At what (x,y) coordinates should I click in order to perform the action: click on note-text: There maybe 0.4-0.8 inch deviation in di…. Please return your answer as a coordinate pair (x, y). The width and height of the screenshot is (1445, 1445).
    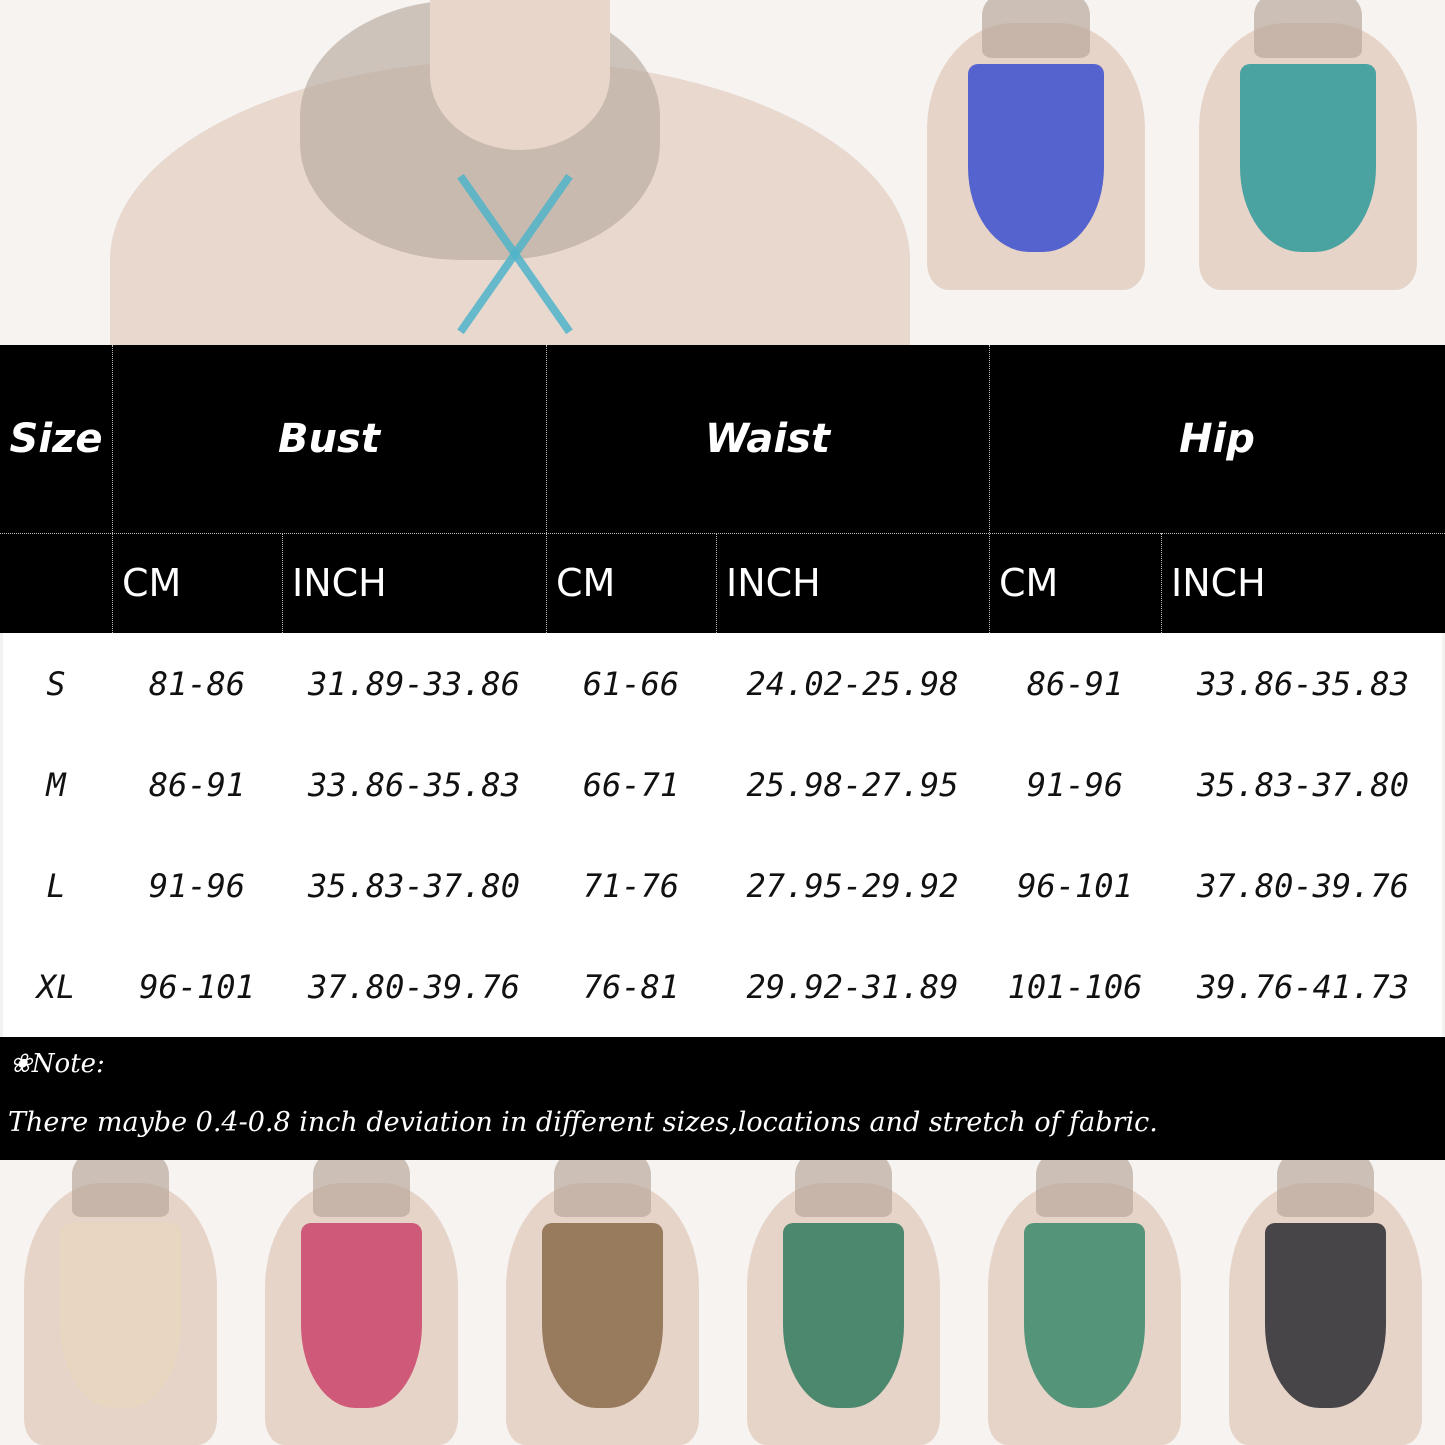
    Looking at the image, I should click on (583, 1122).